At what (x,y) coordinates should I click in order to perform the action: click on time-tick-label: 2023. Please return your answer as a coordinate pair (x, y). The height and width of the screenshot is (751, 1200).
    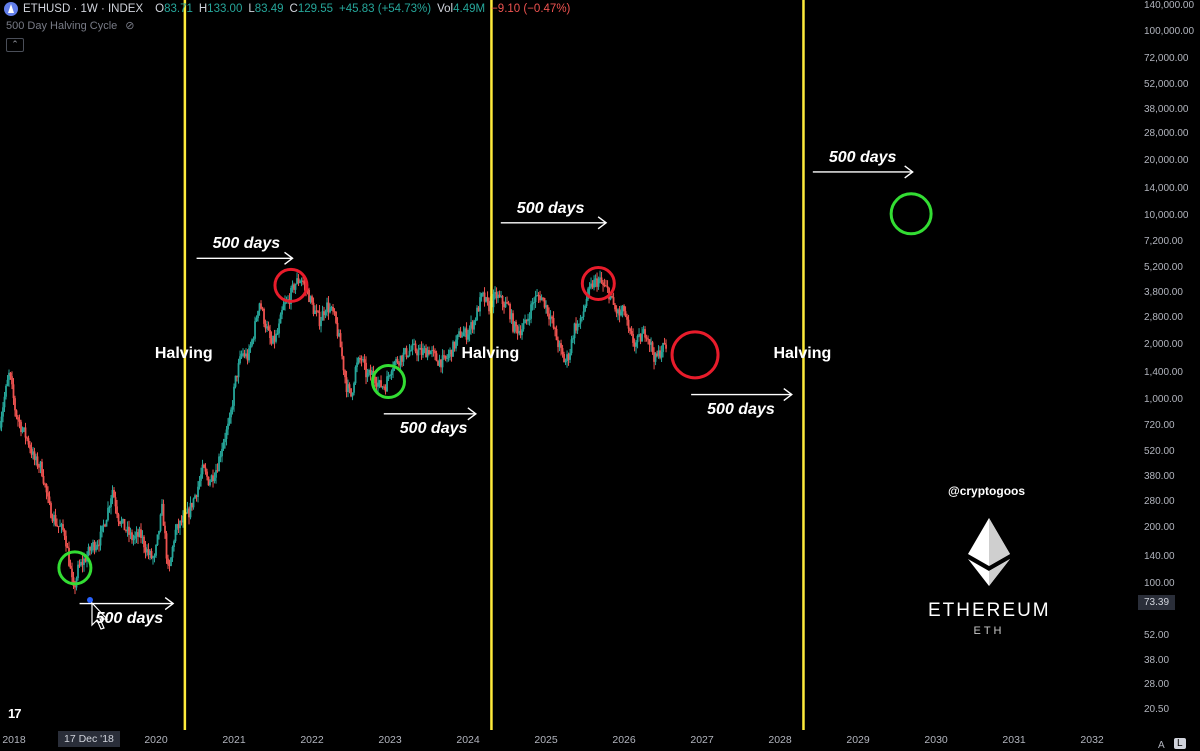
    Looking at the image, I should click on (390, 740).